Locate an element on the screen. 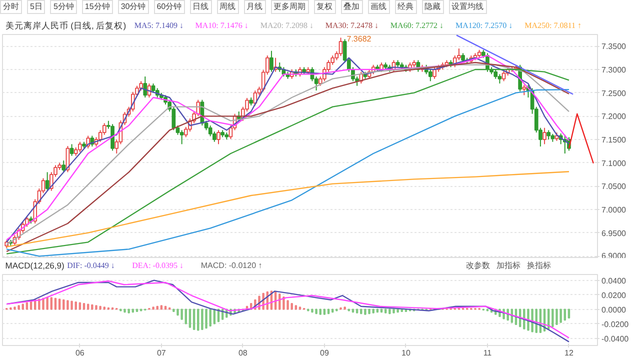 Image resolution: width=643 pixels, height=358 pixels. y-tick-label: 7.1500 is located at coordinates (614, 140).